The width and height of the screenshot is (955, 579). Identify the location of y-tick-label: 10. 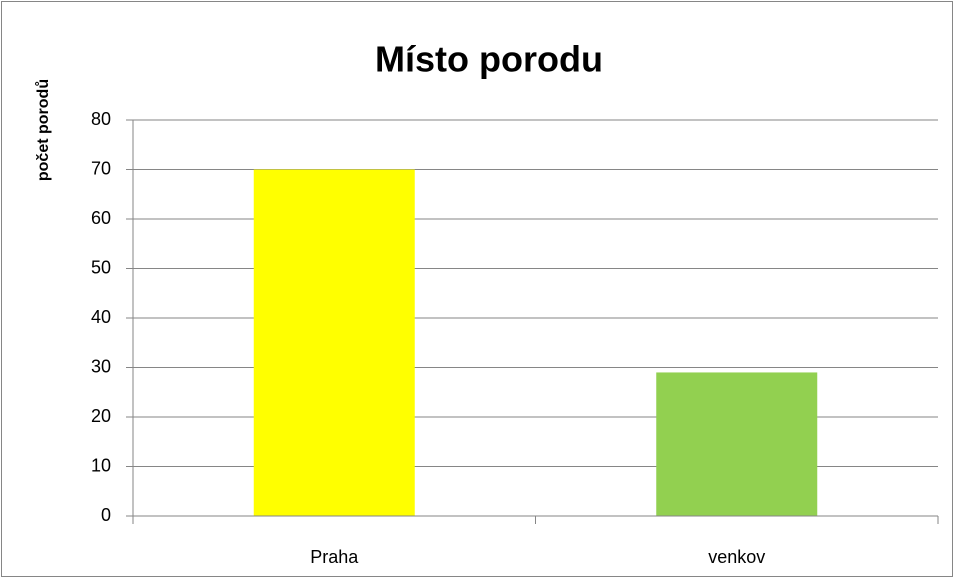
(101, 465).